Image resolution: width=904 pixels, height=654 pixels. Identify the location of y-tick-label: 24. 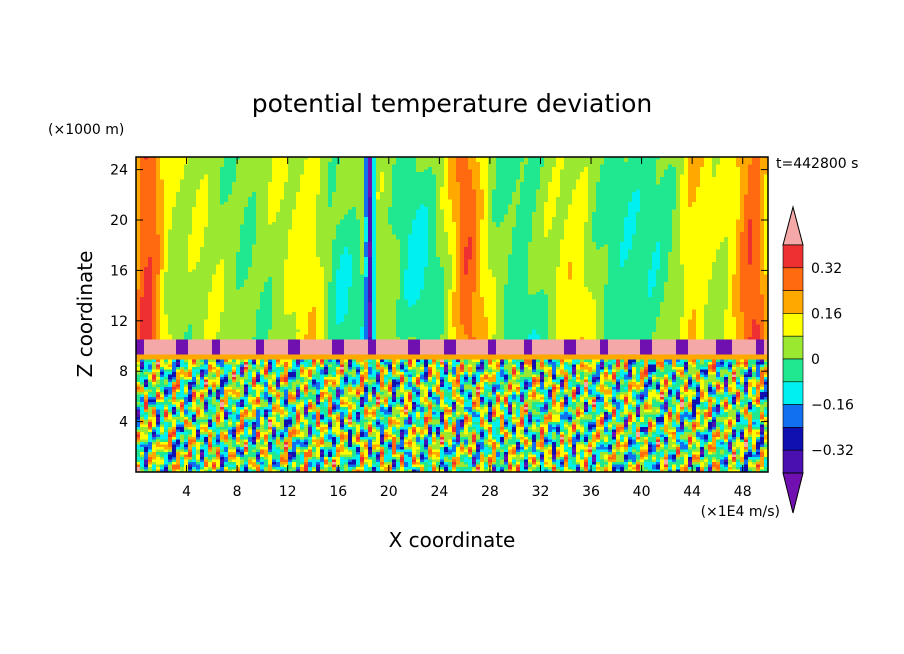
(119, 171).